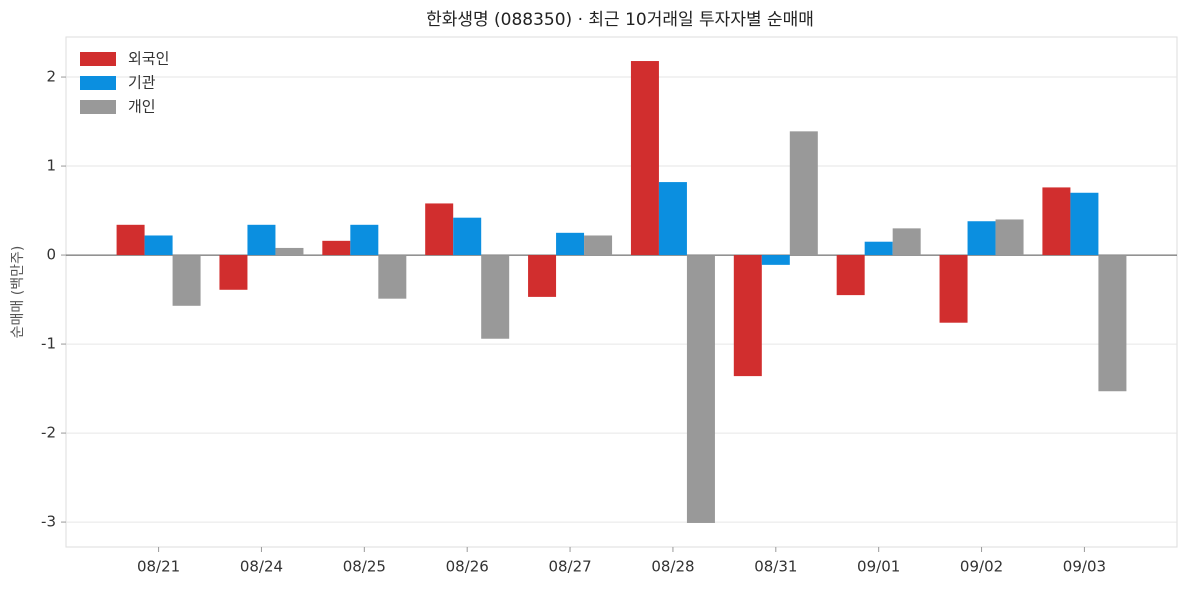 This screenshot has width=1187, height=591. What do you see at coordinates (51, 255) in the screenshot?
I see `y-tick-label: 0` at bounding box center [51, 255].